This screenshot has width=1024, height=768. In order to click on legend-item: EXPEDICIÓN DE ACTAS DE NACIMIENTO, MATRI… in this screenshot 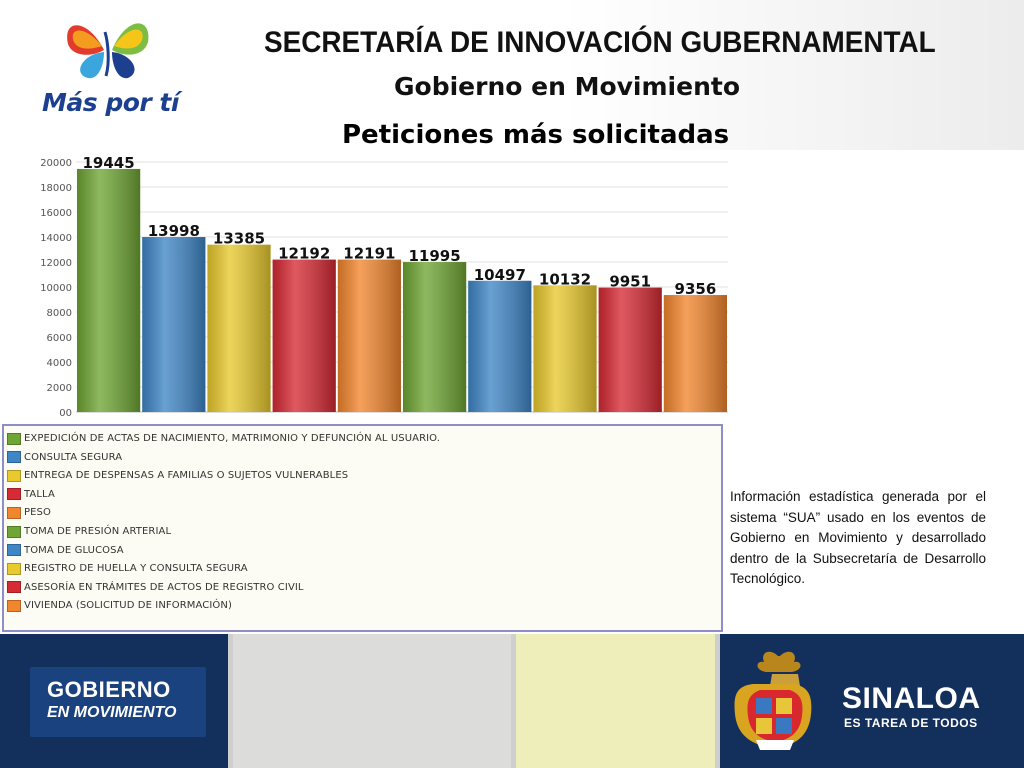, I will do `click(223, 438)`.